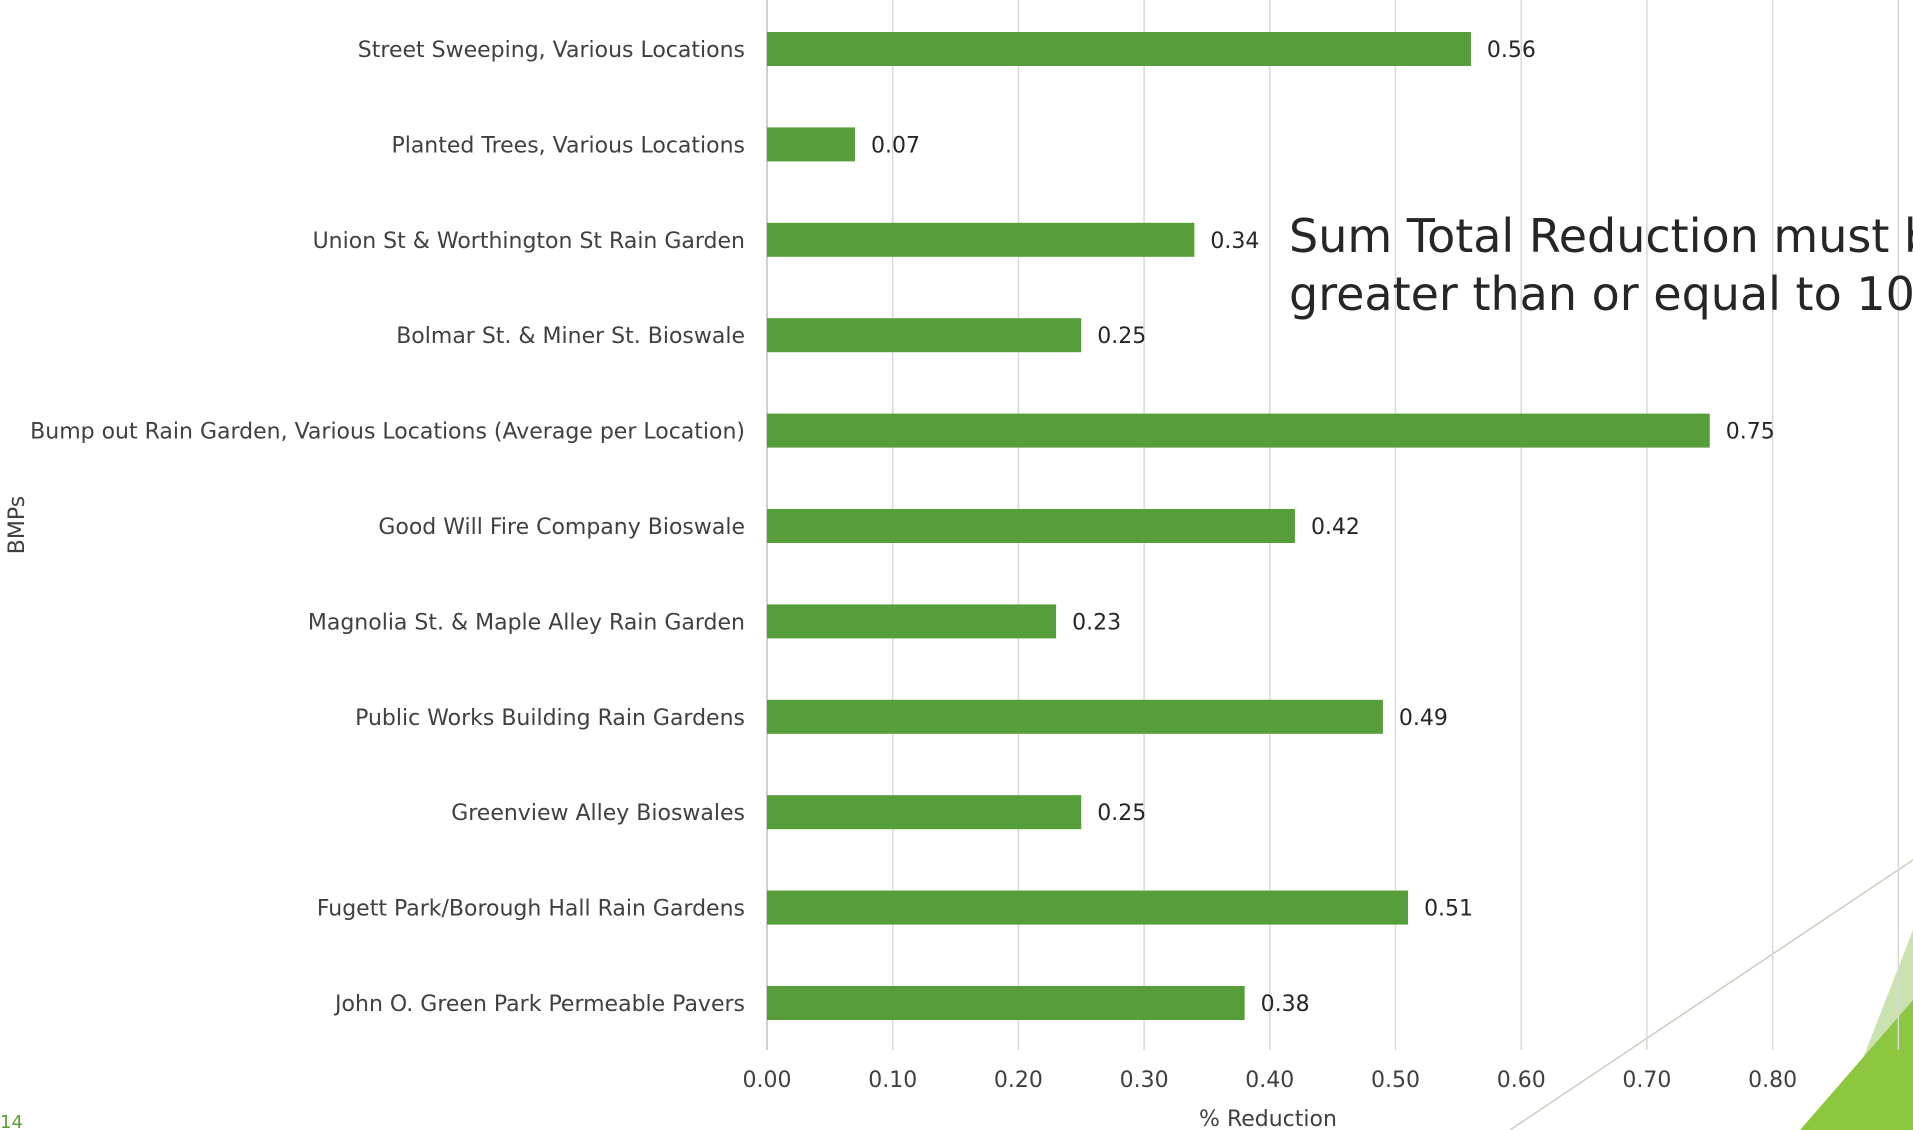 This screenshot has height=1130, width=1913. What do you see at coordinates (568, 145) in the screenshot?
I see `category-label: Planted Trees, Various Locations` at bounding box center [568, 145].